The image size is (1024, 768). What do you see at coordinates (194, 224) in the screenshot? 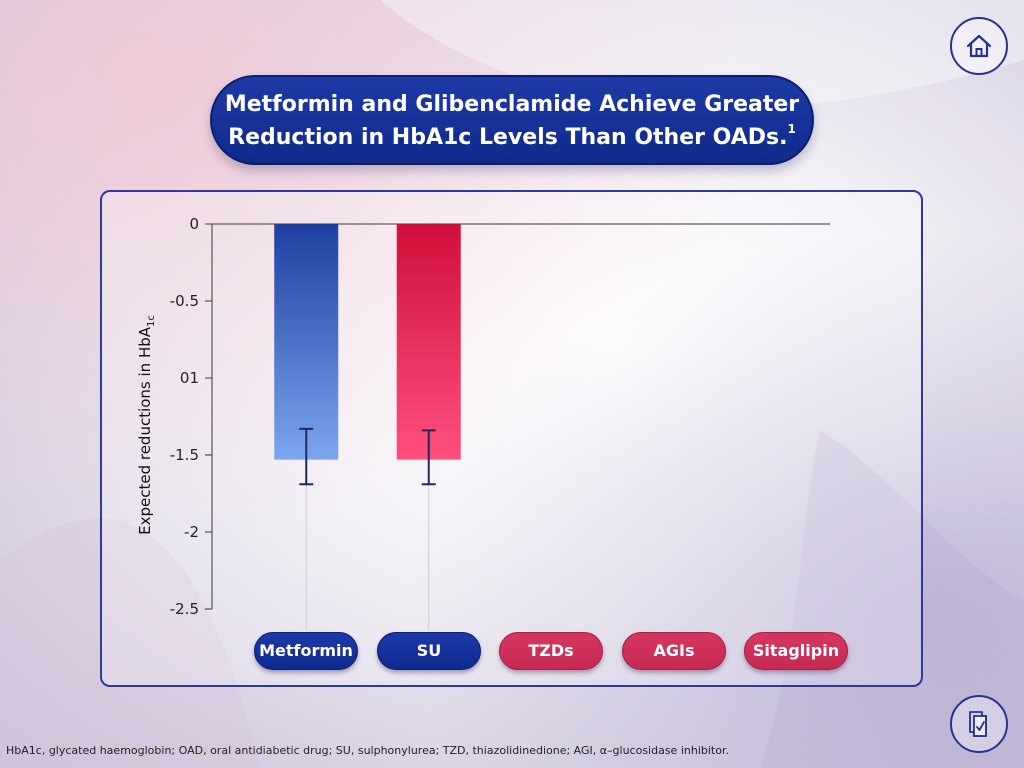
I see `y-tick-label: 0` at bounding box center [194, 224].